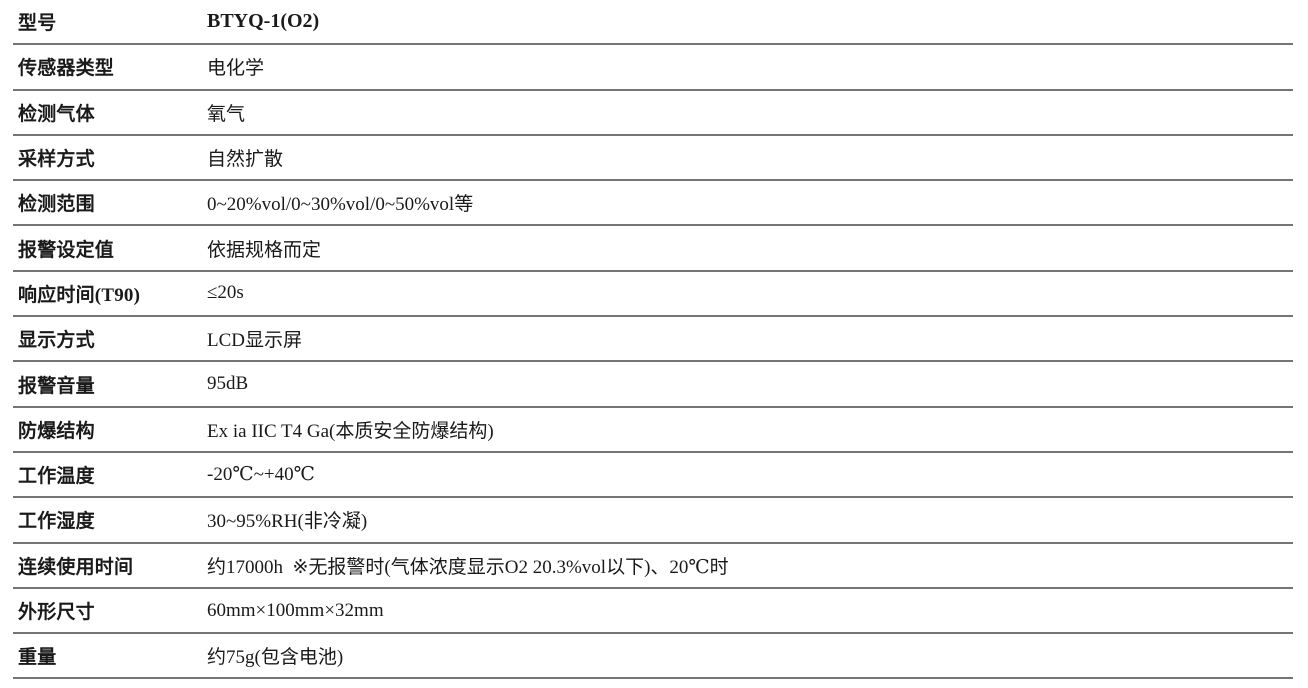 The width and height of the screenshot is (1308, 688). Describe the element at coordinates (653, 23) in the screenshot. I see `table-row: 型号 BTYQ-1(O2)` at that location.